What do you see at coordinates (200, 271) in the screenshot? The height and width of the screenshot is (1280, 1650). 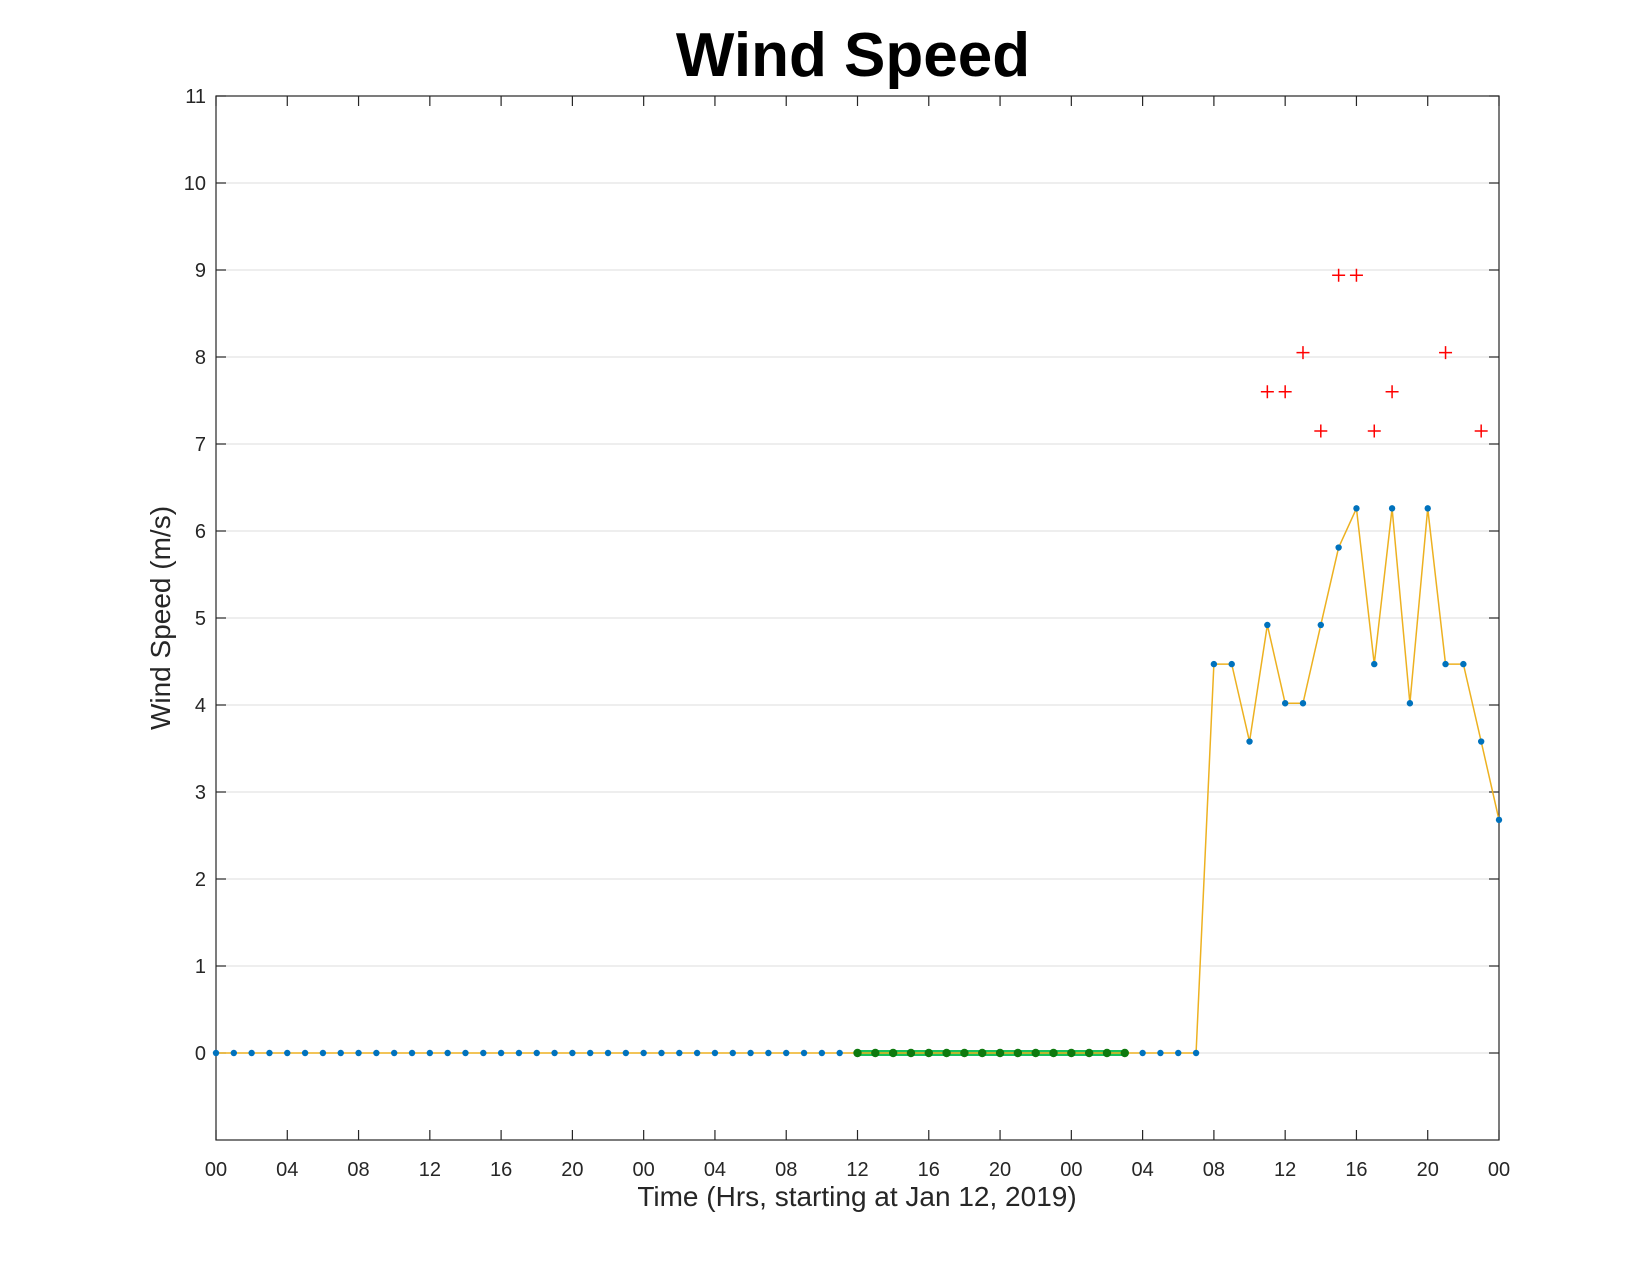 I see `y-tick-label: 9` at bounding box center [200, 271].